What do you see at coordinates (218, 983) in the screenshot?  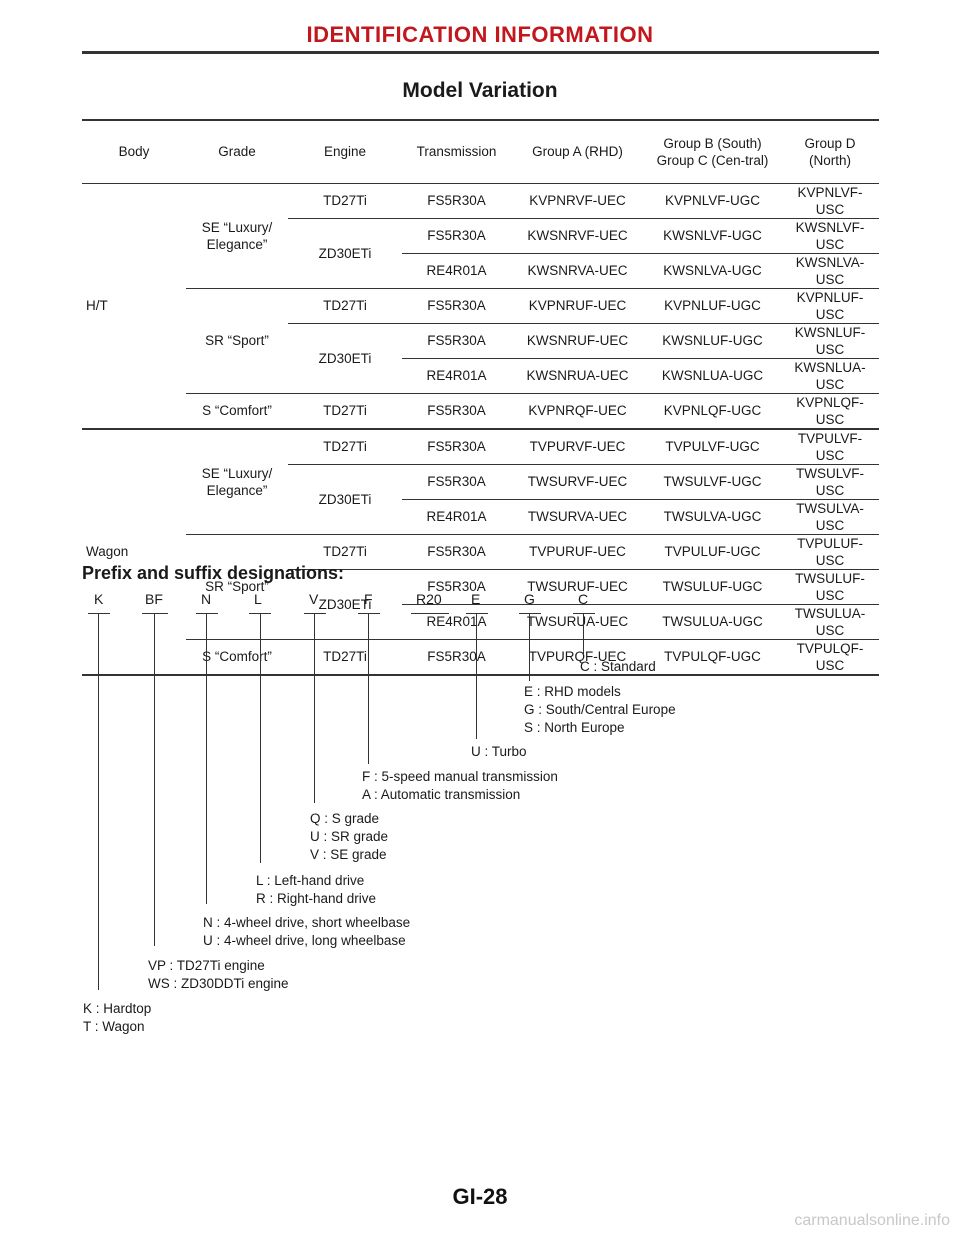 I see `legend-line: WS : ZD30DDTi engine` at bounding box center [218, 983].